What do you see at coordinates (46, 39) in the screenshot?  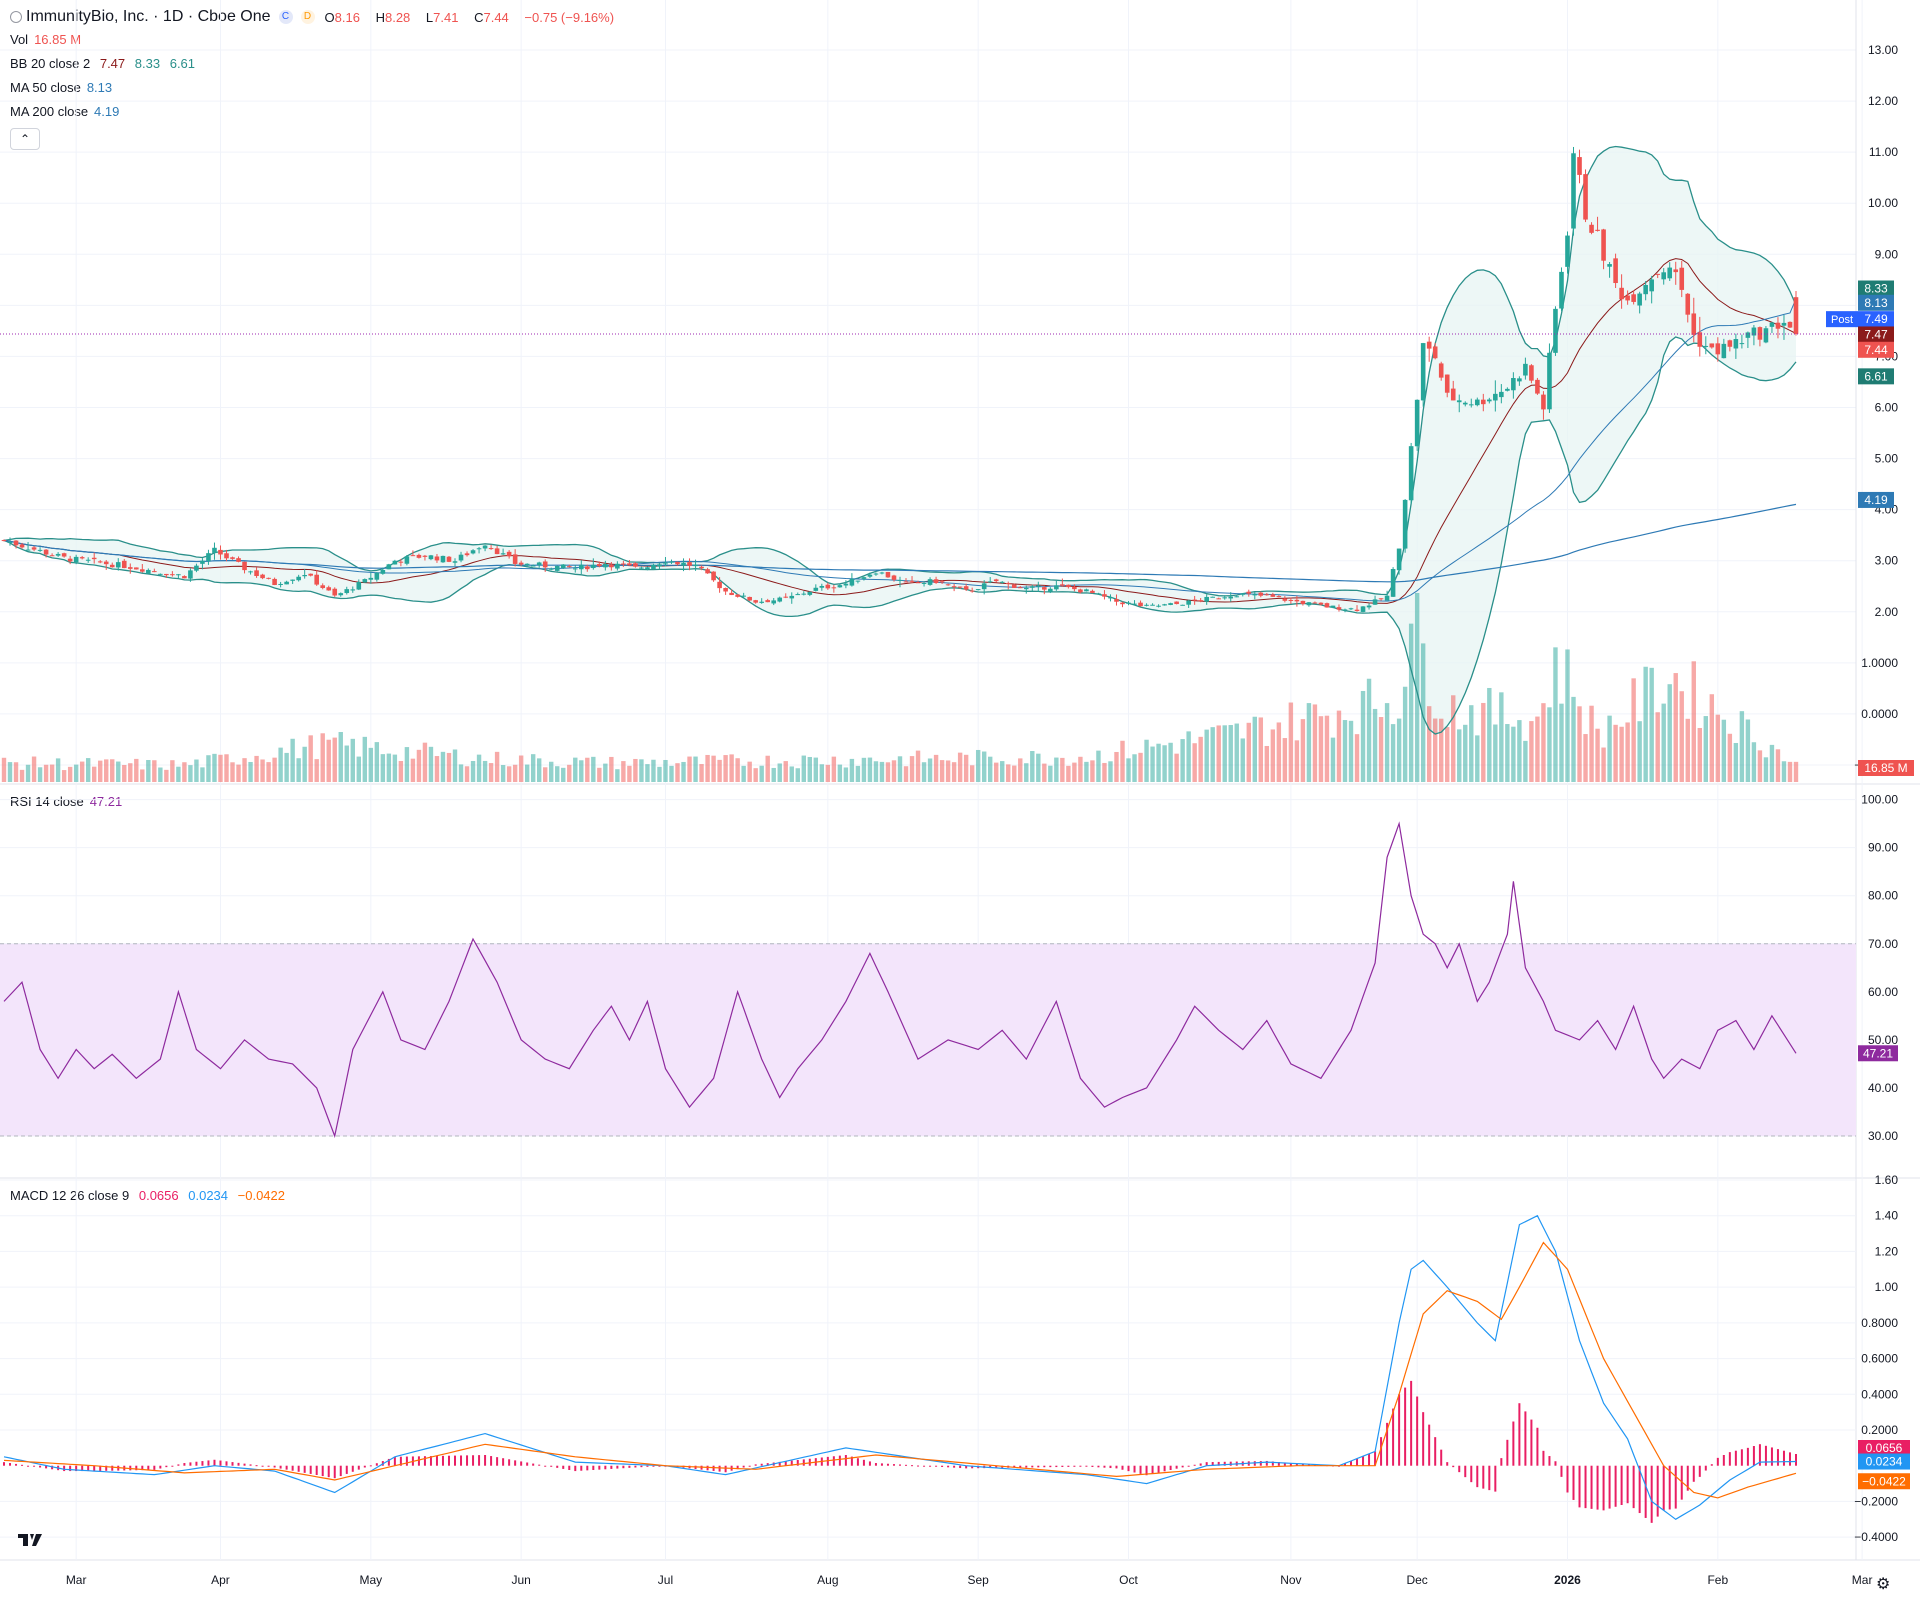 I see `legend-volume: Vol 16.85 M` at bounding box center [46, 39].